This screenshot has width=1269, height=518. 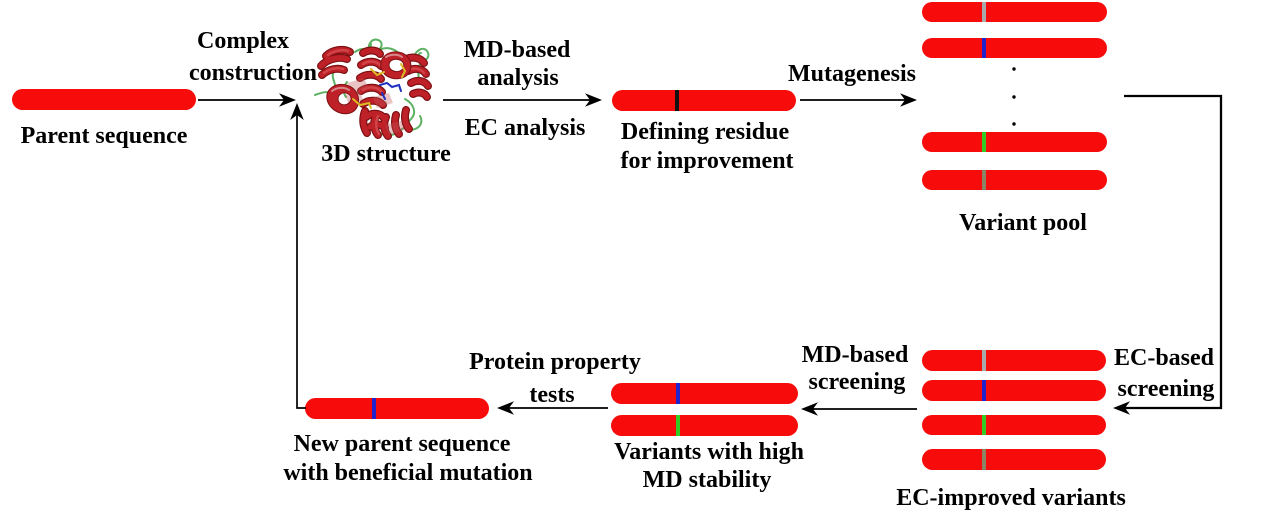 What do you see at coordinates (243, 41) in the screenshot?
I see `svg-text: Complex` at bounding box center [243, 41].